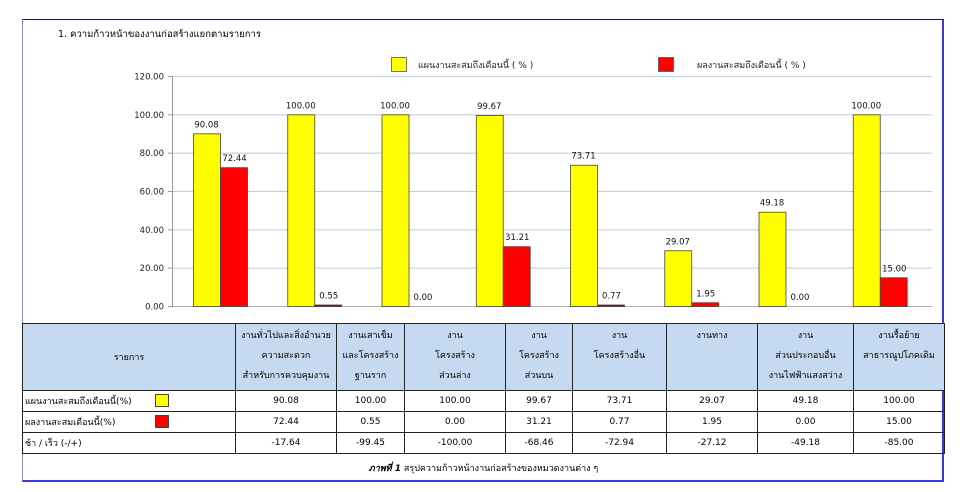 This screenshot has width=967, height=492. I want to click on column-header: งานโครงสร้างส่วนล่าง, so click(455, 357).